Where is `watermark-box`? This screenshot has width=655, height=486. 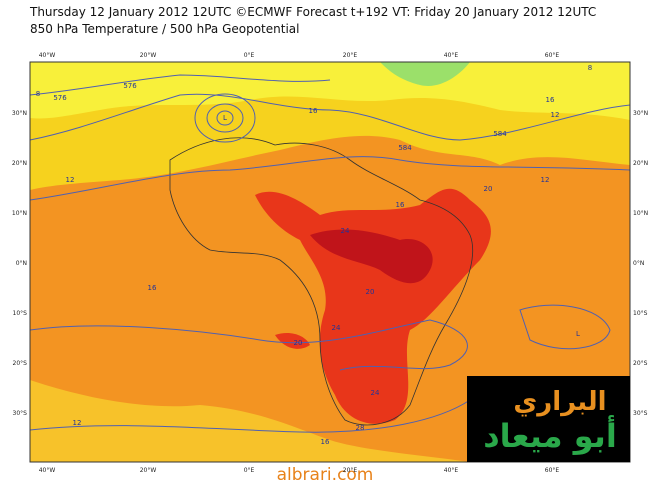
watermark-box is located at coordinates (548, 419).